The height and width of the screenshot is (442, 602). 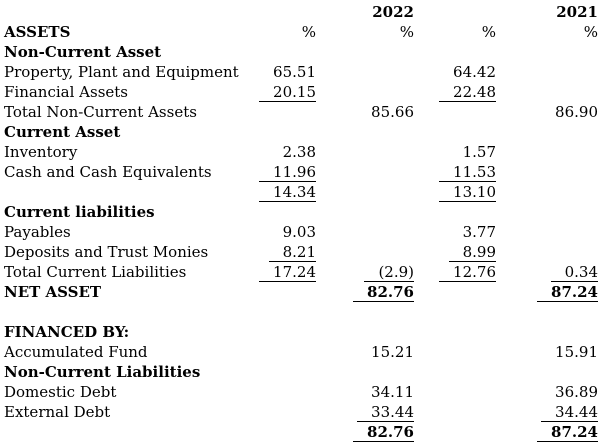 What do you see at coordinates (549, 272) in the screenshot?
I see `col4-cell: 0.34` at bounding box center [549, 272].